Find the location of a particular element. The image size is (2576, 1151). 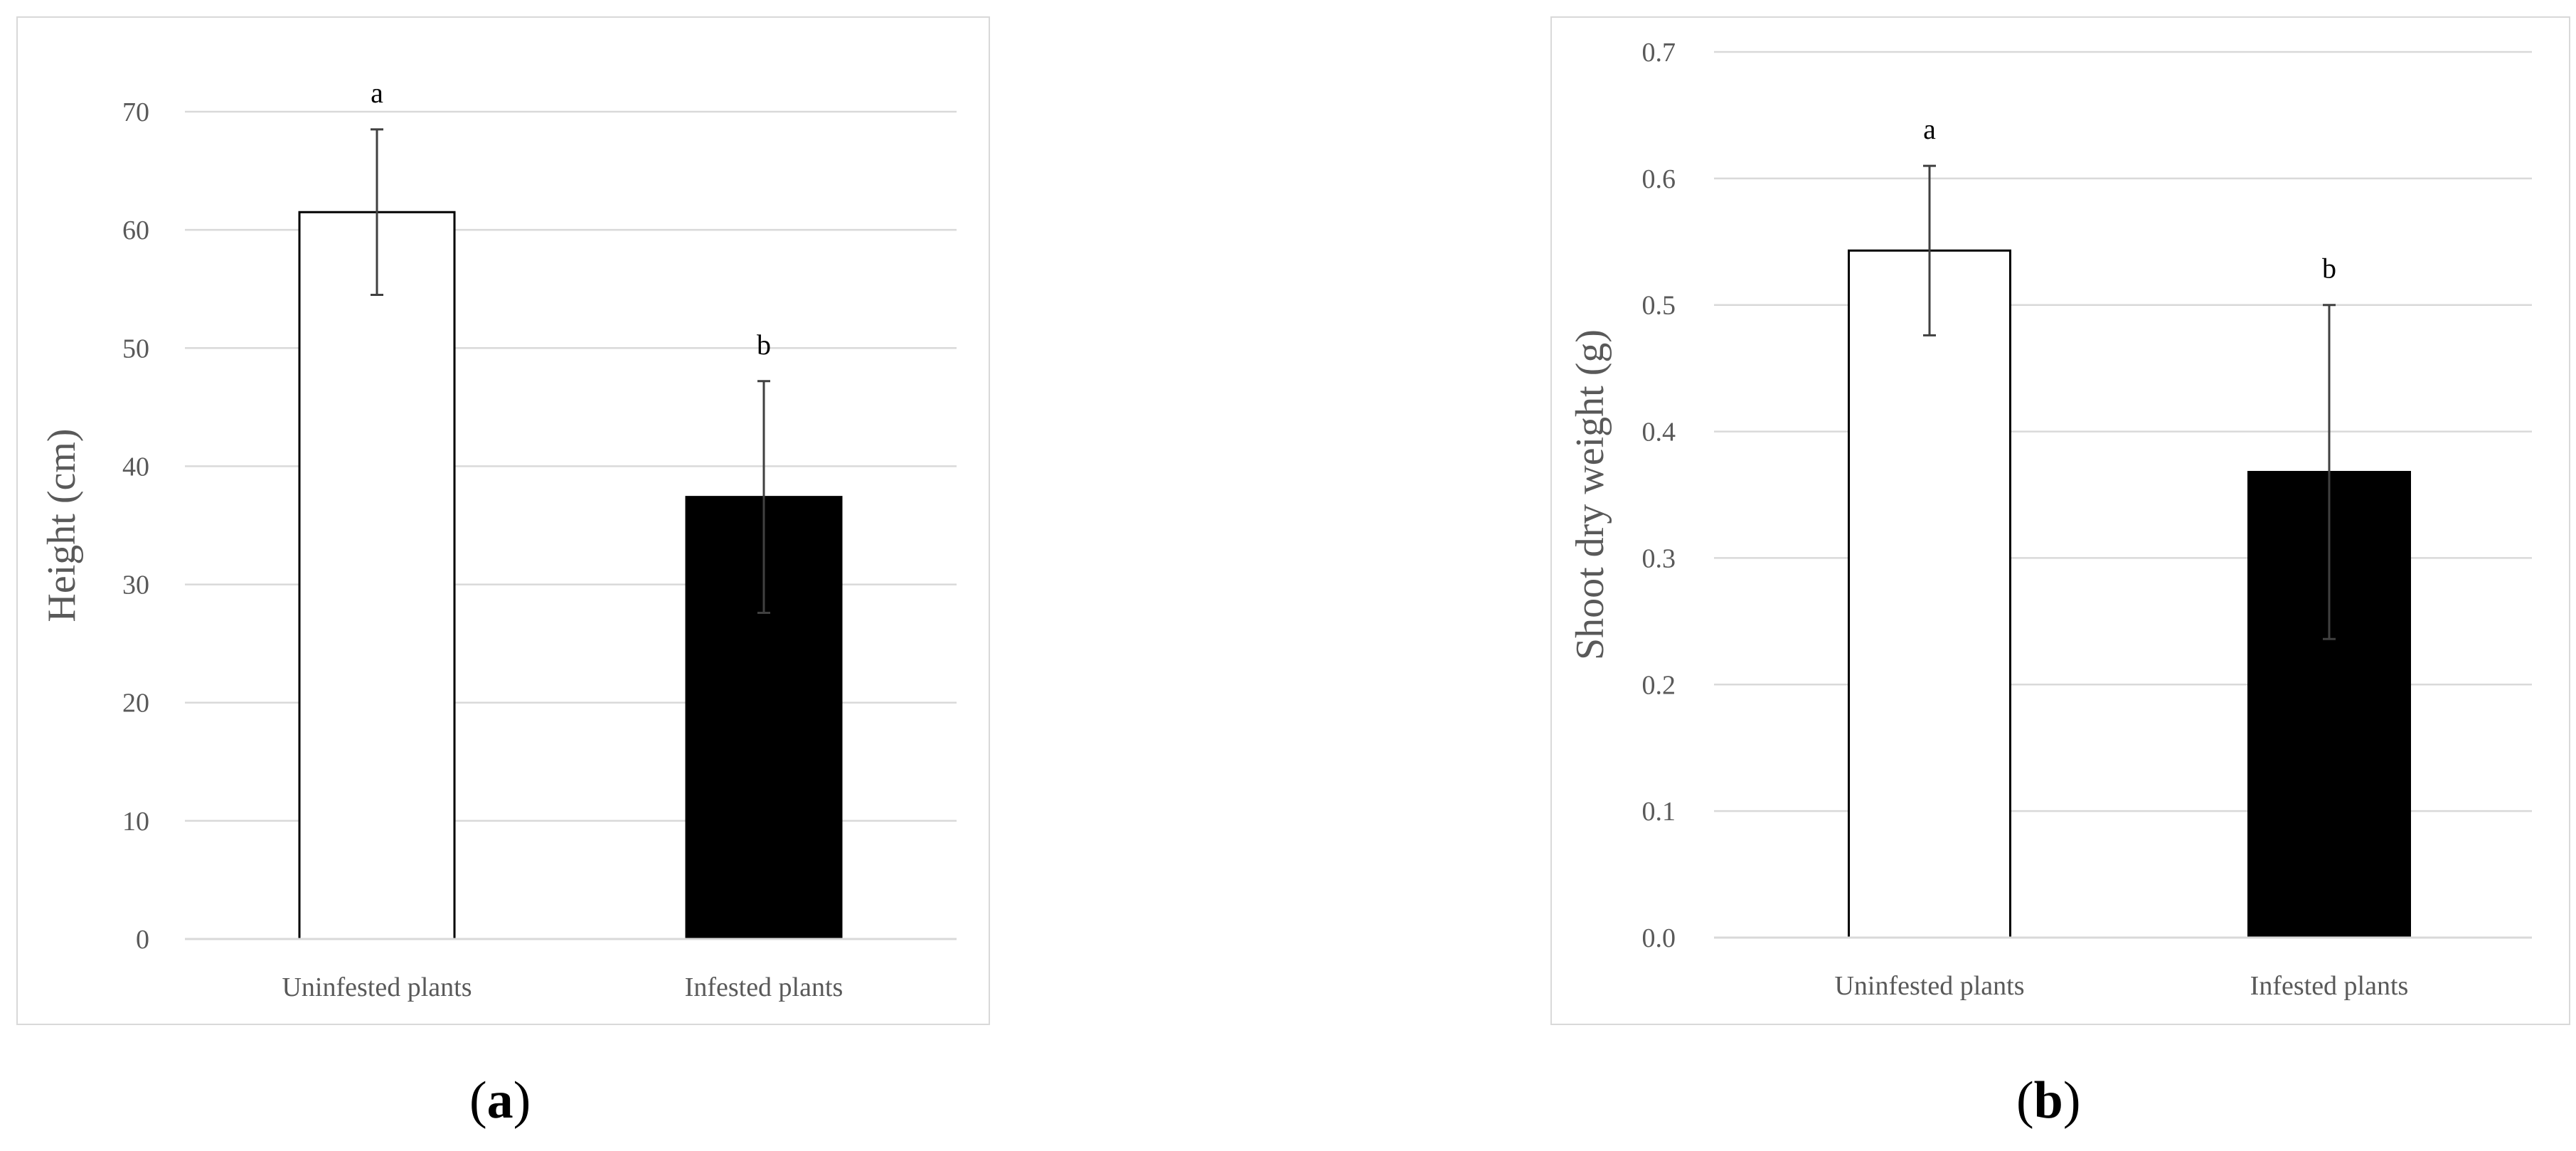

b-y-axis-label: Shoot dry weight (g) is located at coordinates (1590, 494).